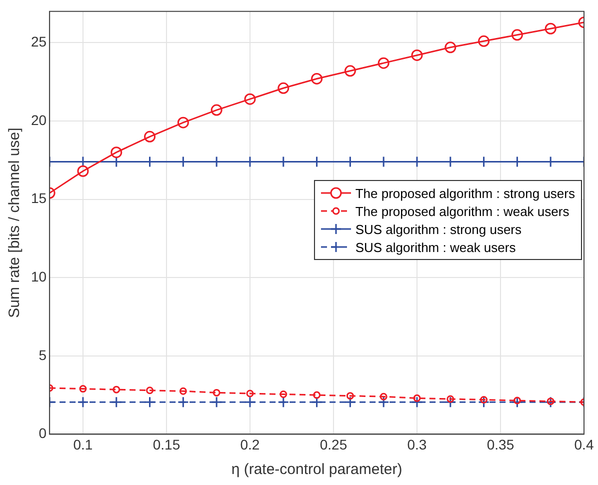 Image resolution: width=598 pixels, height=485 pixels. Describe the element at coordinates (38, 42) in the screenshot. I see `y-tick-label: 25` at that location.